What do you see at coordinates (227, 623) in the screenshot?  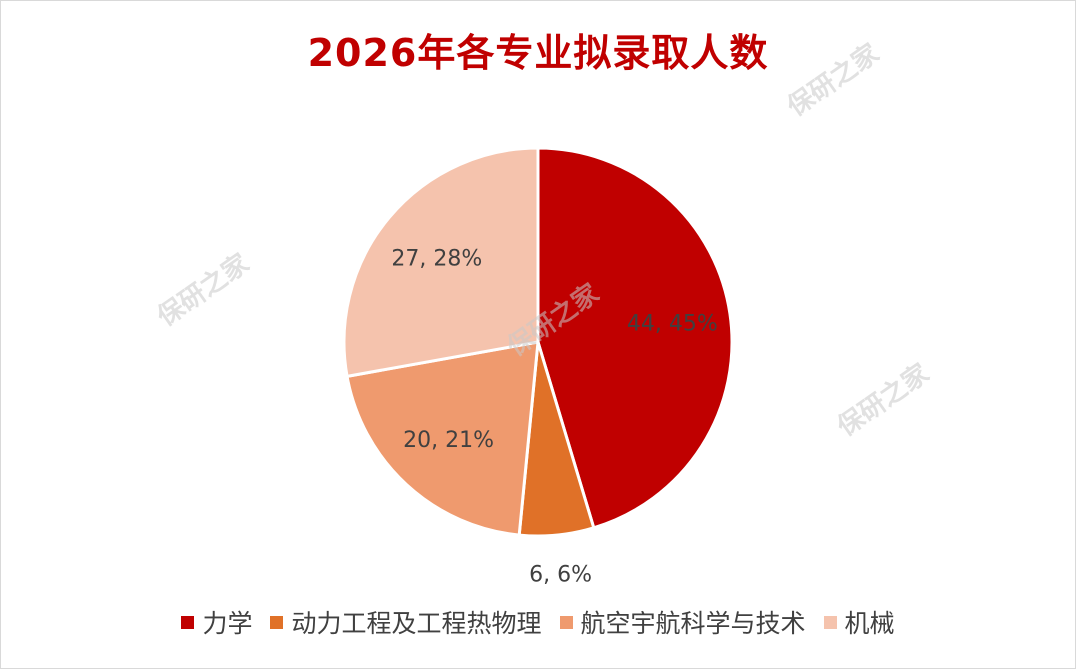 I see `legend-label: 力学` at bounding box center [227, 623].